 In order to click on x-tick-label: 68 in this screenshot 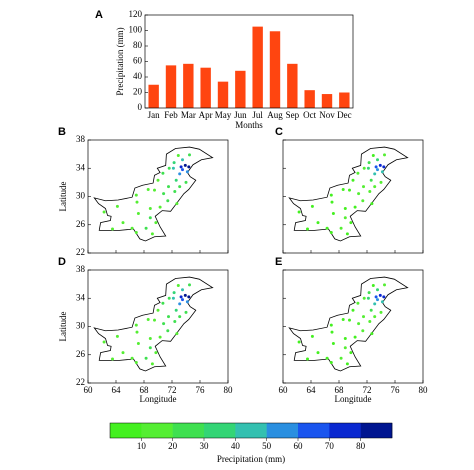, I will do `click(340, 390)`.